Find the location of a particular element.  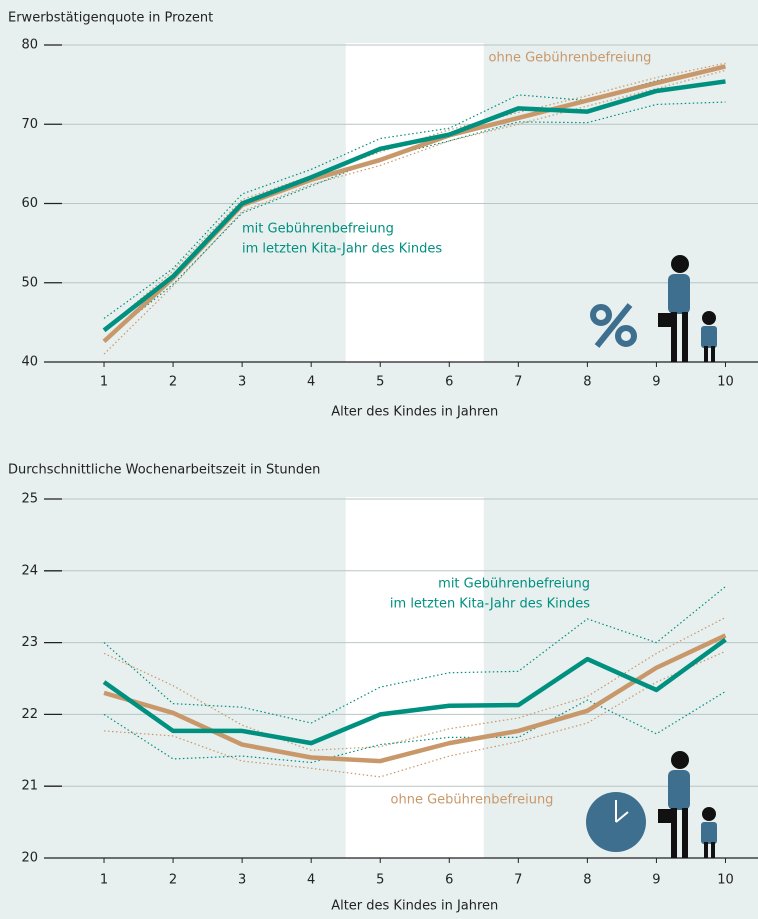

clock-icon is located at coordinates (616, 822).